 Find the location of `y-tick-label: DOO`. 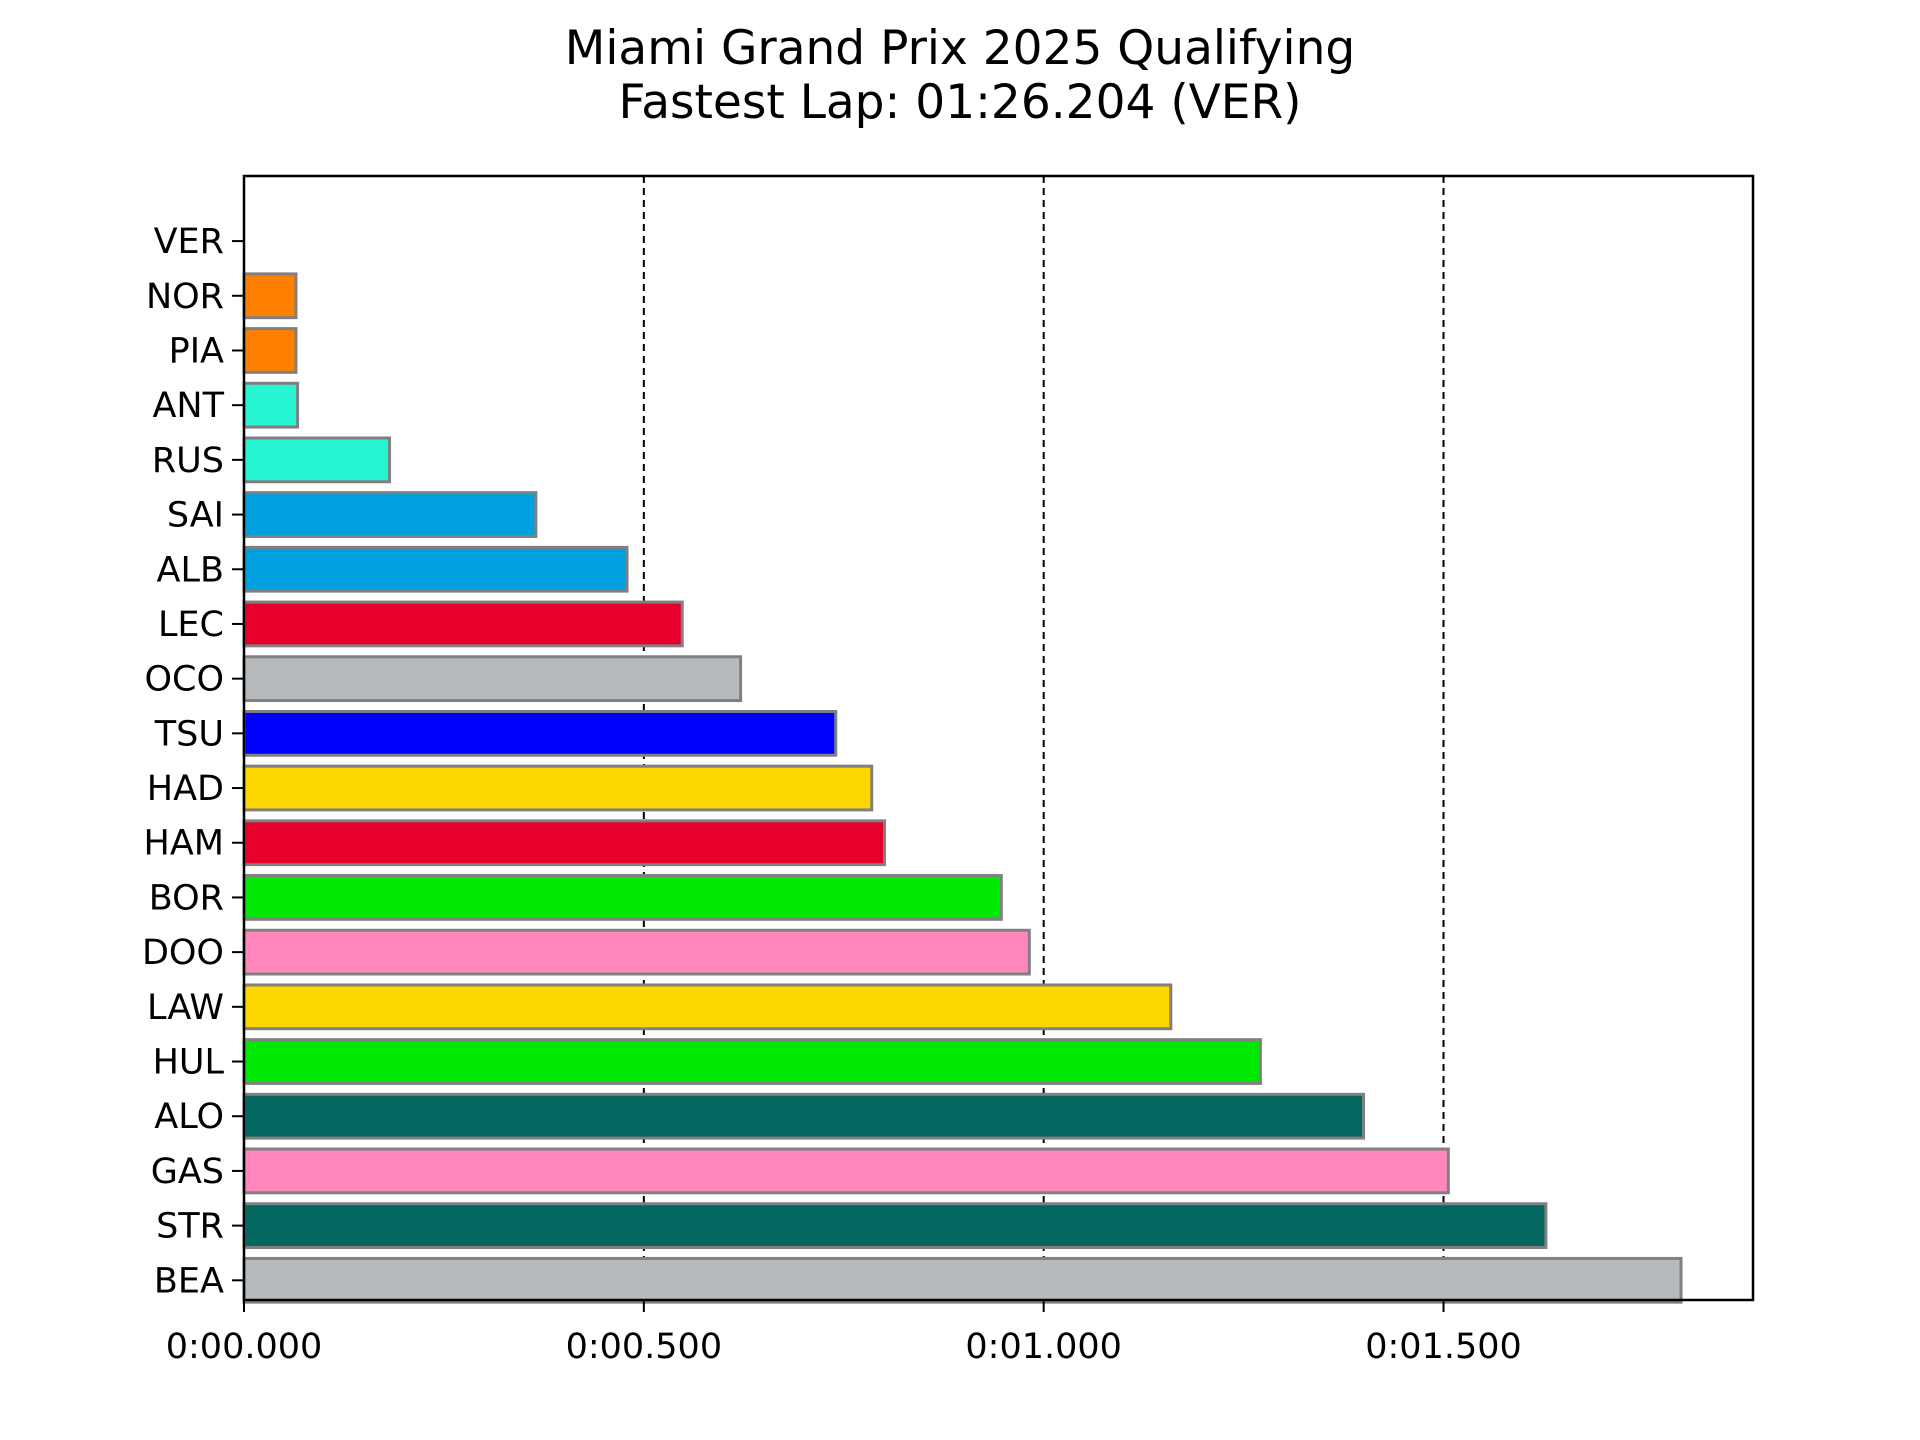

y-tick-label: DOO is located at coordinates (183, 953).